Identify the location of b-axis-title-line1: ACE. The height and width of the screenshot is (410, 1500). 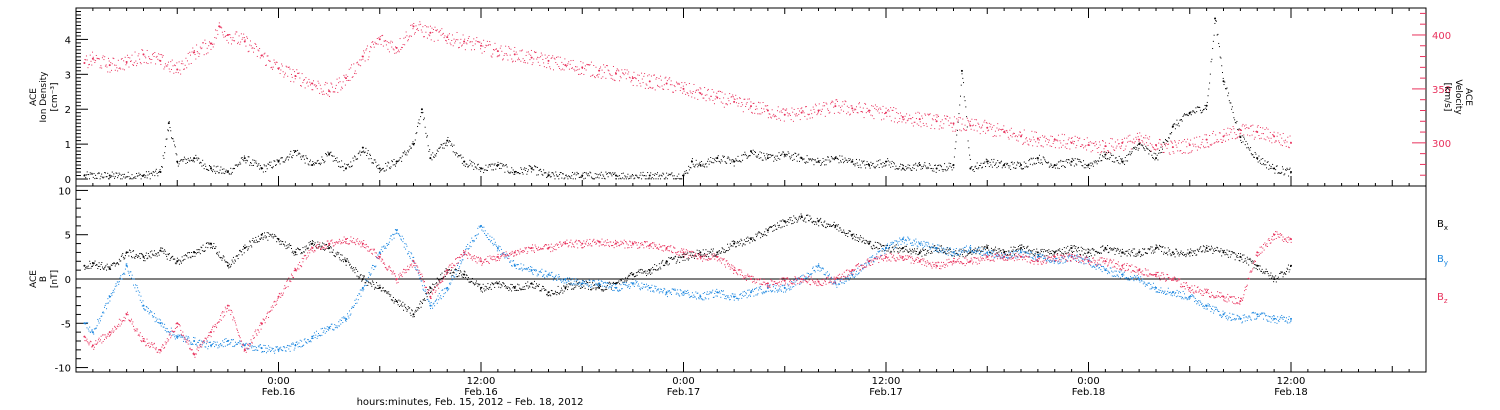
(34, 279).